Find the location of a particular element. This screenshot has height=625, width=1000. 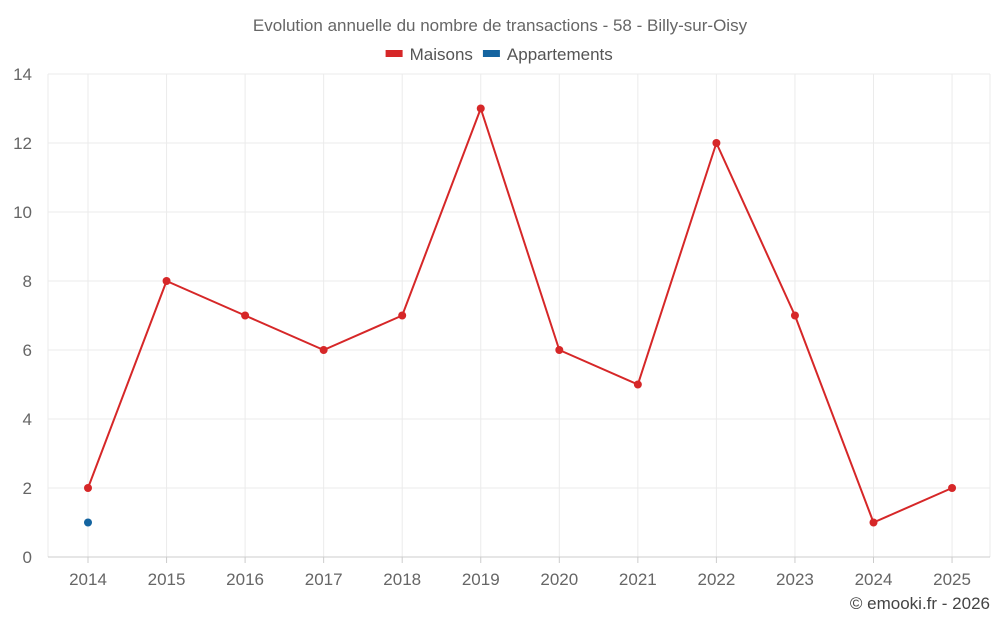

legend-item-0: Maisons is located at coordinates (429, 54).